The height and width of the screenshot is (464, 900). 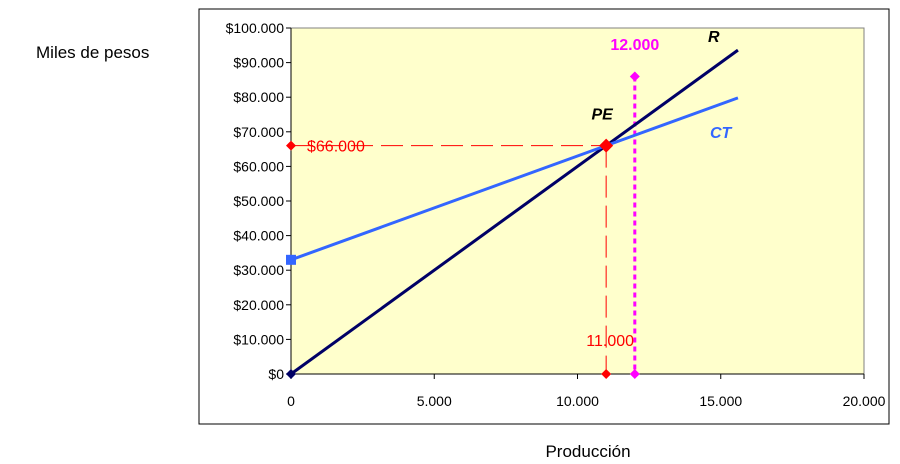 What do you see at coordinates (721, 133) in the screenshot?
I see `series-label-ct: CT` at bounding box center [721, 133].